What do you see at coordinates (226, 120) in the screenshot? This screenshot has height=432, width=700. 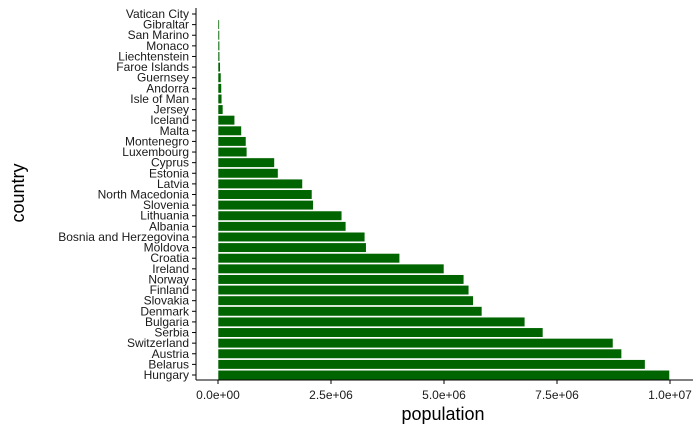 I see `bar-iceland` at bounding box center [226, 120].